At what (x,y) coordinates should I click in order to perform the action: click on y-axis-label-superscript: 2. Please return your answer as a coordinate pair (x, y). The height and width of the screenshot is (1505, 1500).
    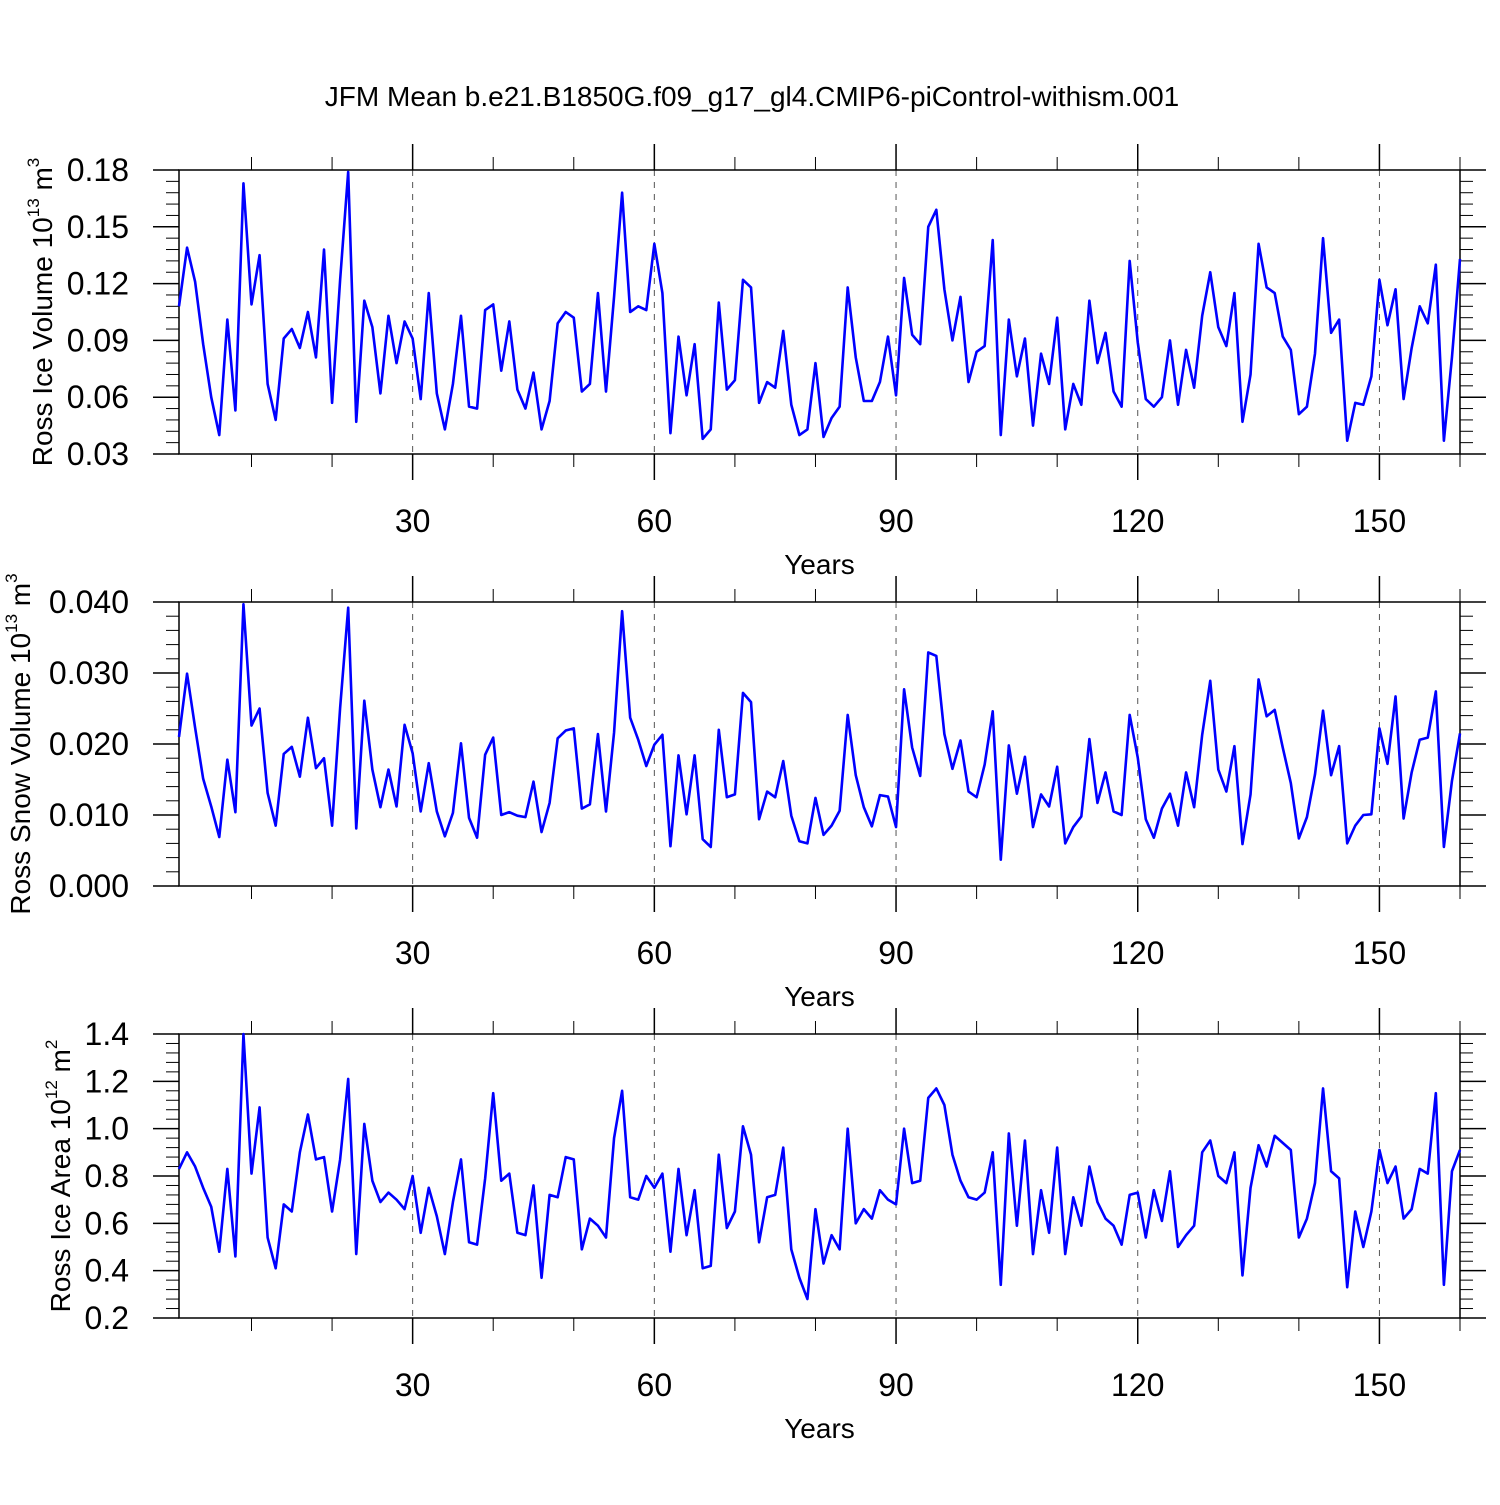
    Looking at the image, I should click on (51, 1044).